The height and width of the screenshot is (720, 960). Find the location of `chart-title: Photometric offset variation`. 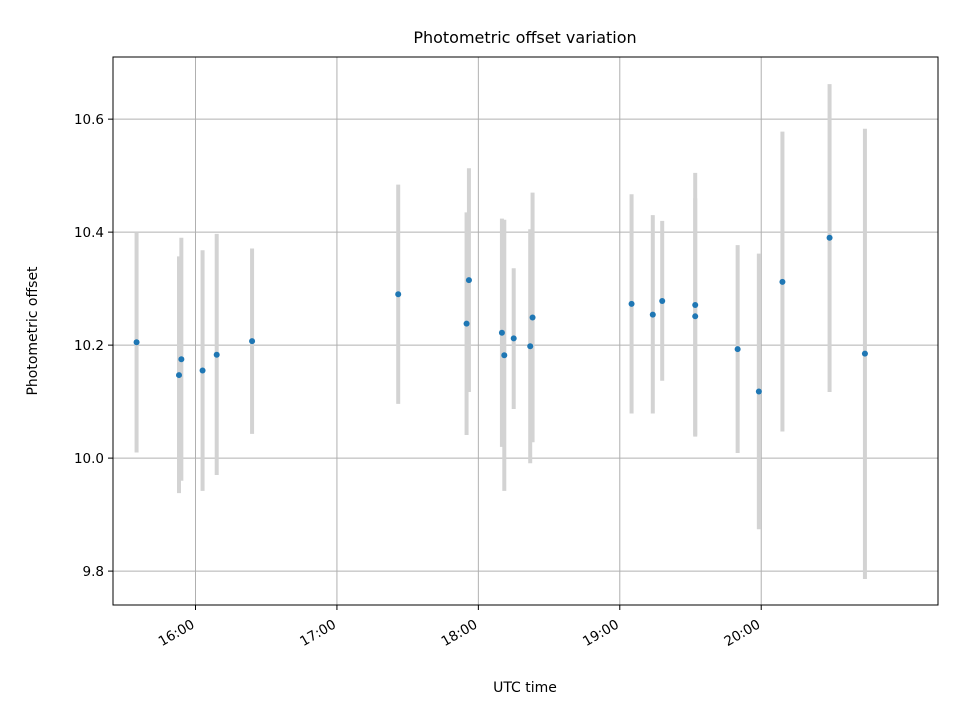

chart-title: Photometric offset variation is located at coordinates (524, 37).